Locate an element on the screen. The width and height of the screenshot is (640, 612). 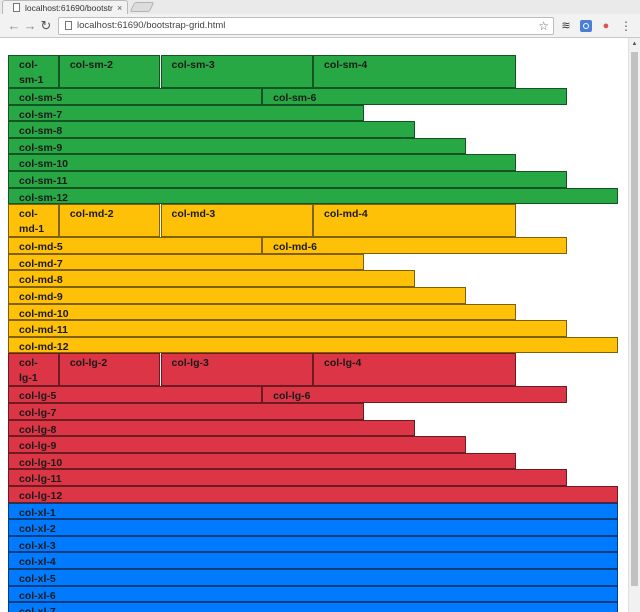
grid-cell-col-md-3: col-md-3 is located at coordinates (236, 221).